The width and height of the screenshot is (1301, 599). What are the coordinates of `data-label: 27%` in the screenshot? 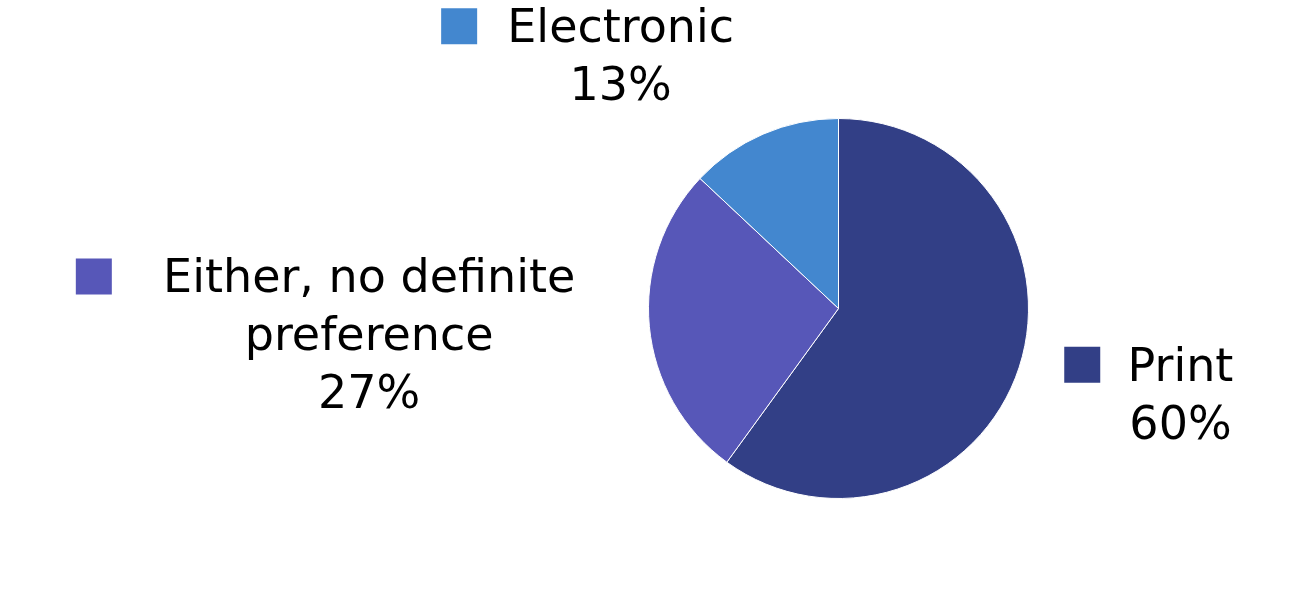 It's located at (369, 392).